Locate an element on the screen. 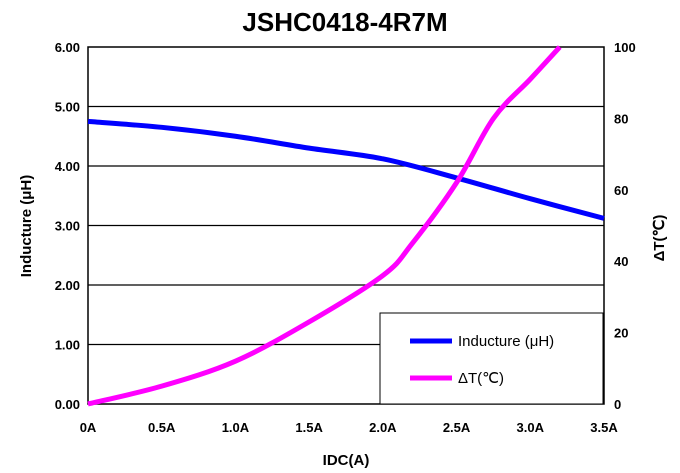 This screenshot has width=680, height=473. x-tick-label: 2.0A is located at coordinates (383, 427).